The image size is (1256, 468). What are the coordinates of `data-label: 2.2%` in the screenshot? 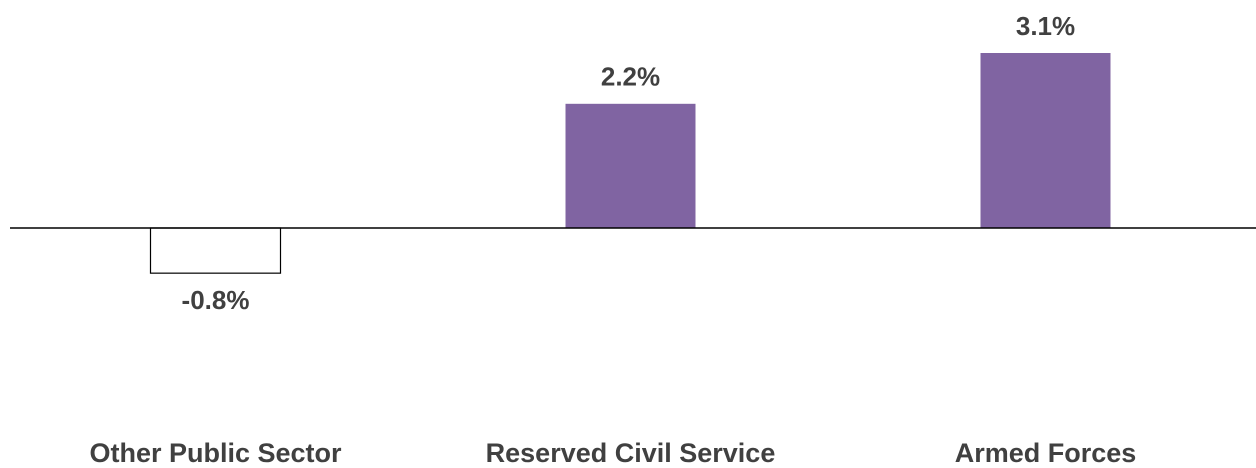 It's located at (630, 77).